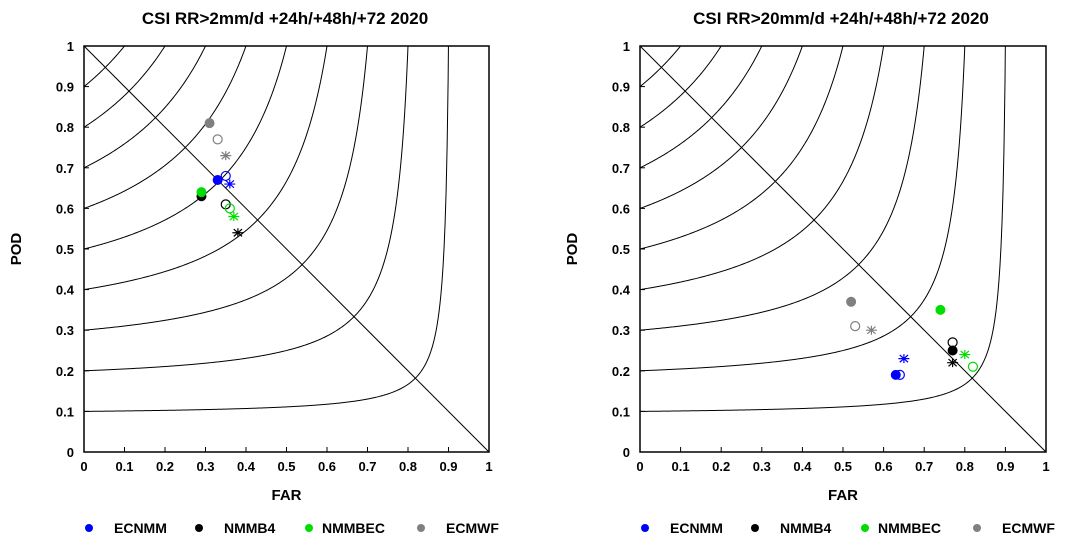  What do you see at coordinates (952, 342) in the screenshot?
I see `point-nmmb4-48h` at bounding box center [952, 342].